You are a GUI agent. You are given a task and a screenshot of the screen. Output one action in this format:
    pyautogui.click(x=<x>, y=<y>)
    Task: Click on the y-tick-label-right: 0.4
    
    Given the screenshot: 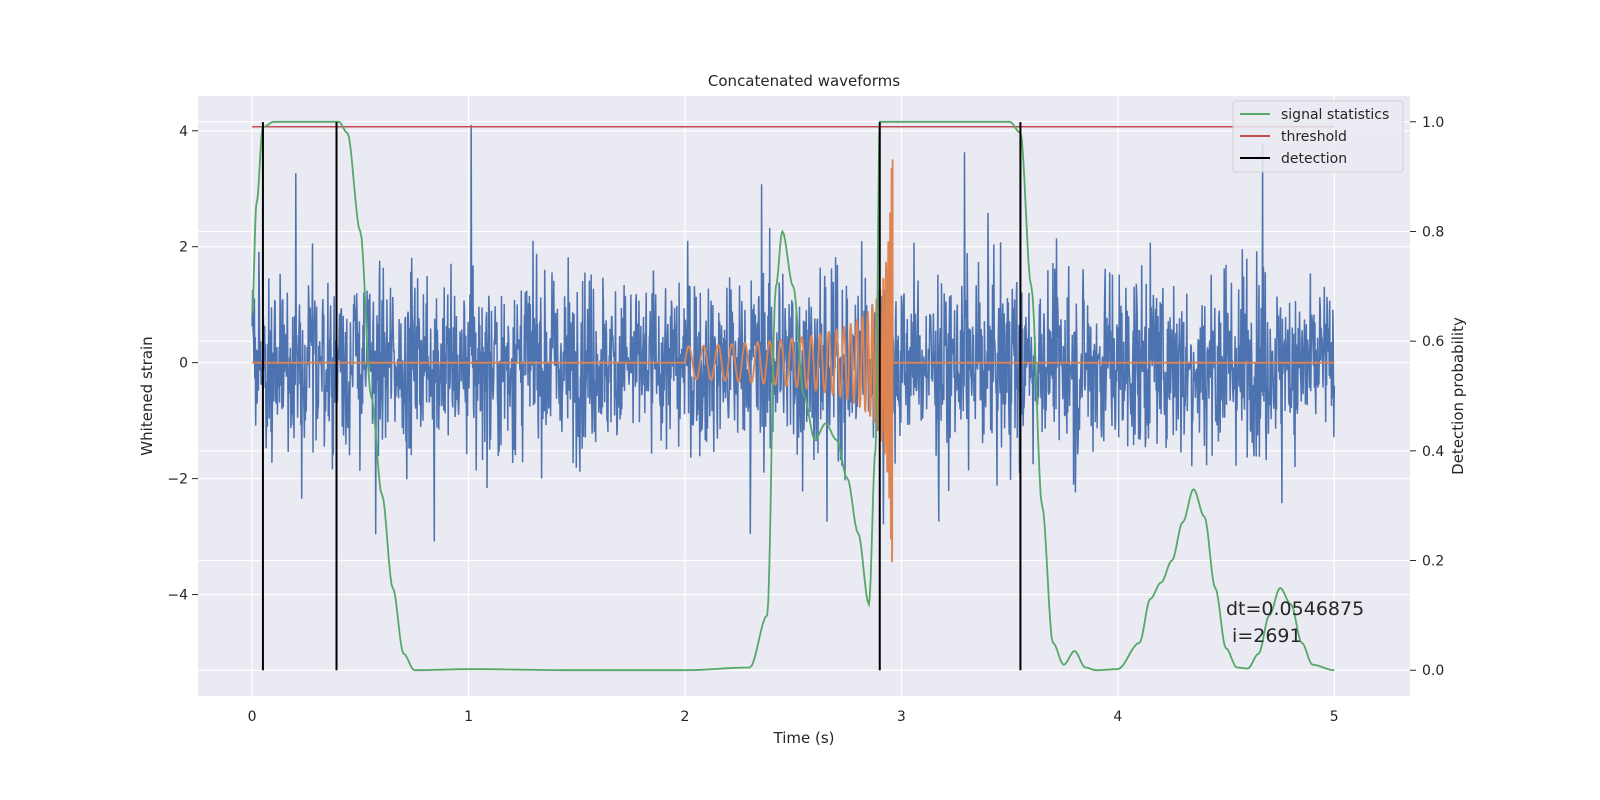 What is the action you would take?
    pyautogui.click(x=1433, y=452)
    